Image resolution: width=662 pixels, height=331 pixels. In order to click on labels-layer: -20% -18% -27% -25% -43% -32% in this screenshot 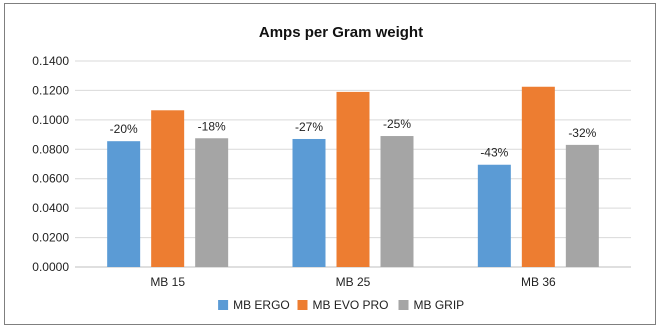, I will do `click(353, 138)`.